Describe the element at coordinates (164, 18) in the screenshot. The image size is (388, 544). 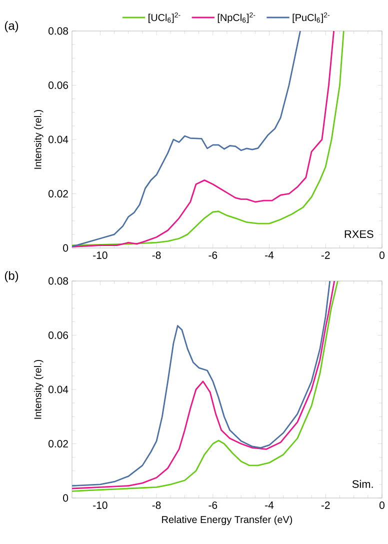
I see `legend-label: [UCl$_{6}$]$^{2-}$` at that location.